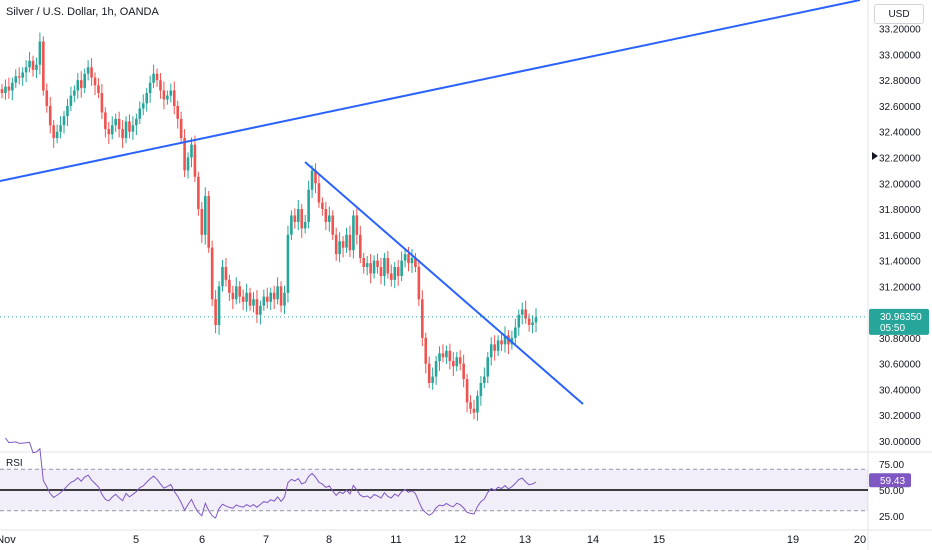 The width and height of the screenshot is (932, 550). What do you see at coordinates (271, 478) in the screenshot?
I see `rsi-line` at bounding box center [271, 478].